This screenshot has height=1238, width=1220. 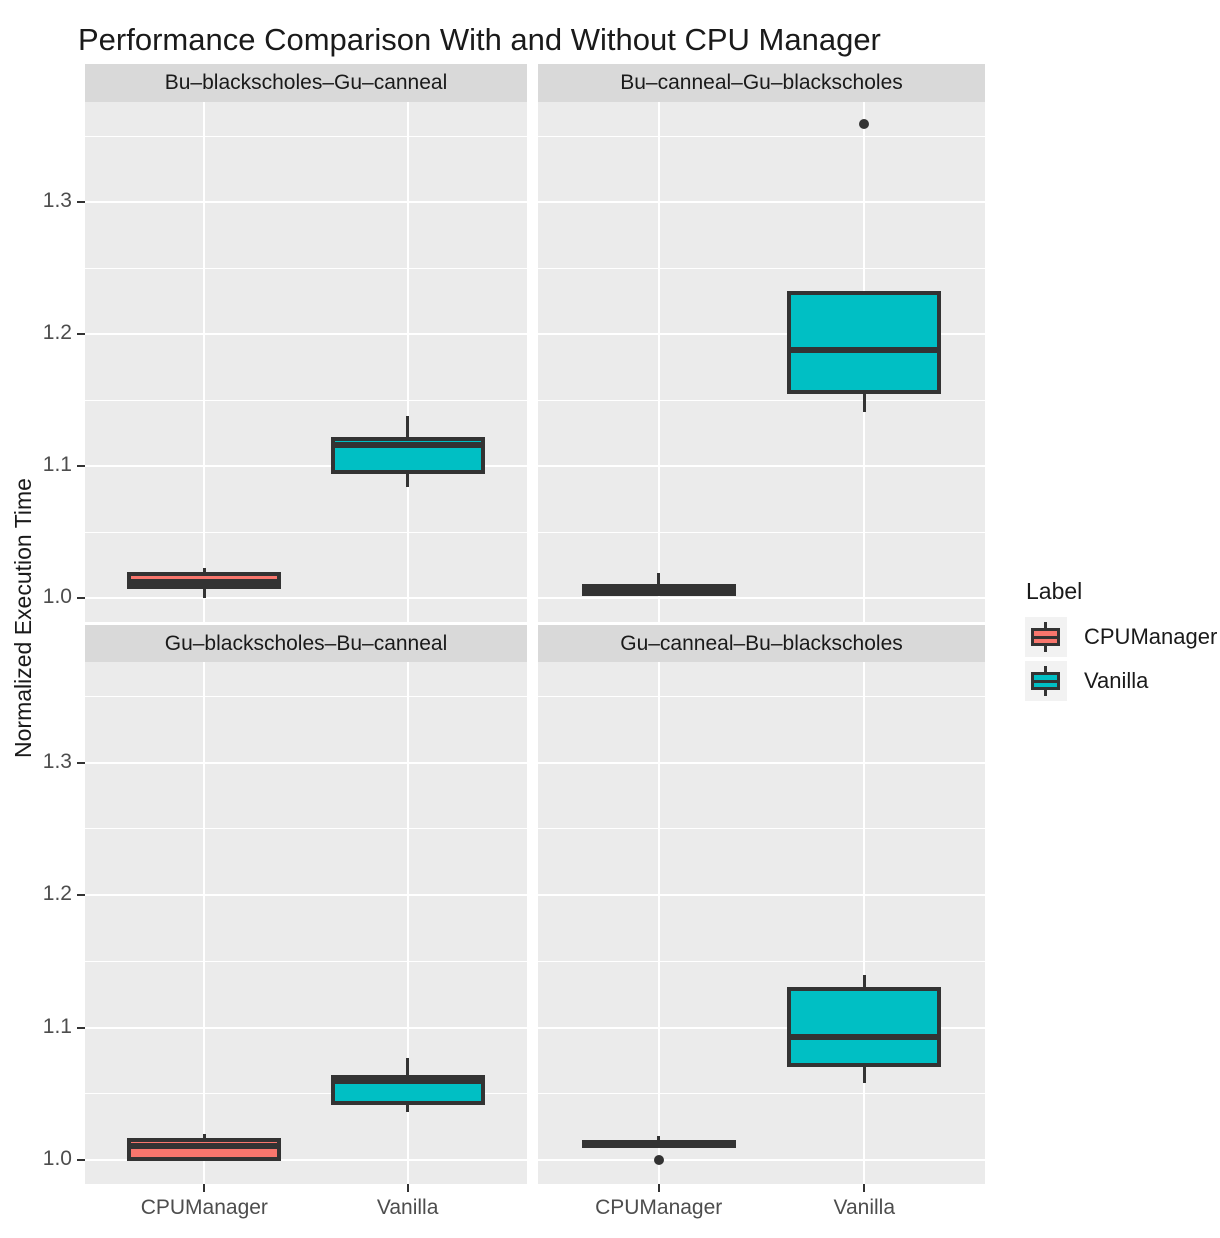 What do you see at coordinates (23, 618) in the screenshot?
I see `y-axis-title: Normalized Execution Time` at bounding box center [23, 618].